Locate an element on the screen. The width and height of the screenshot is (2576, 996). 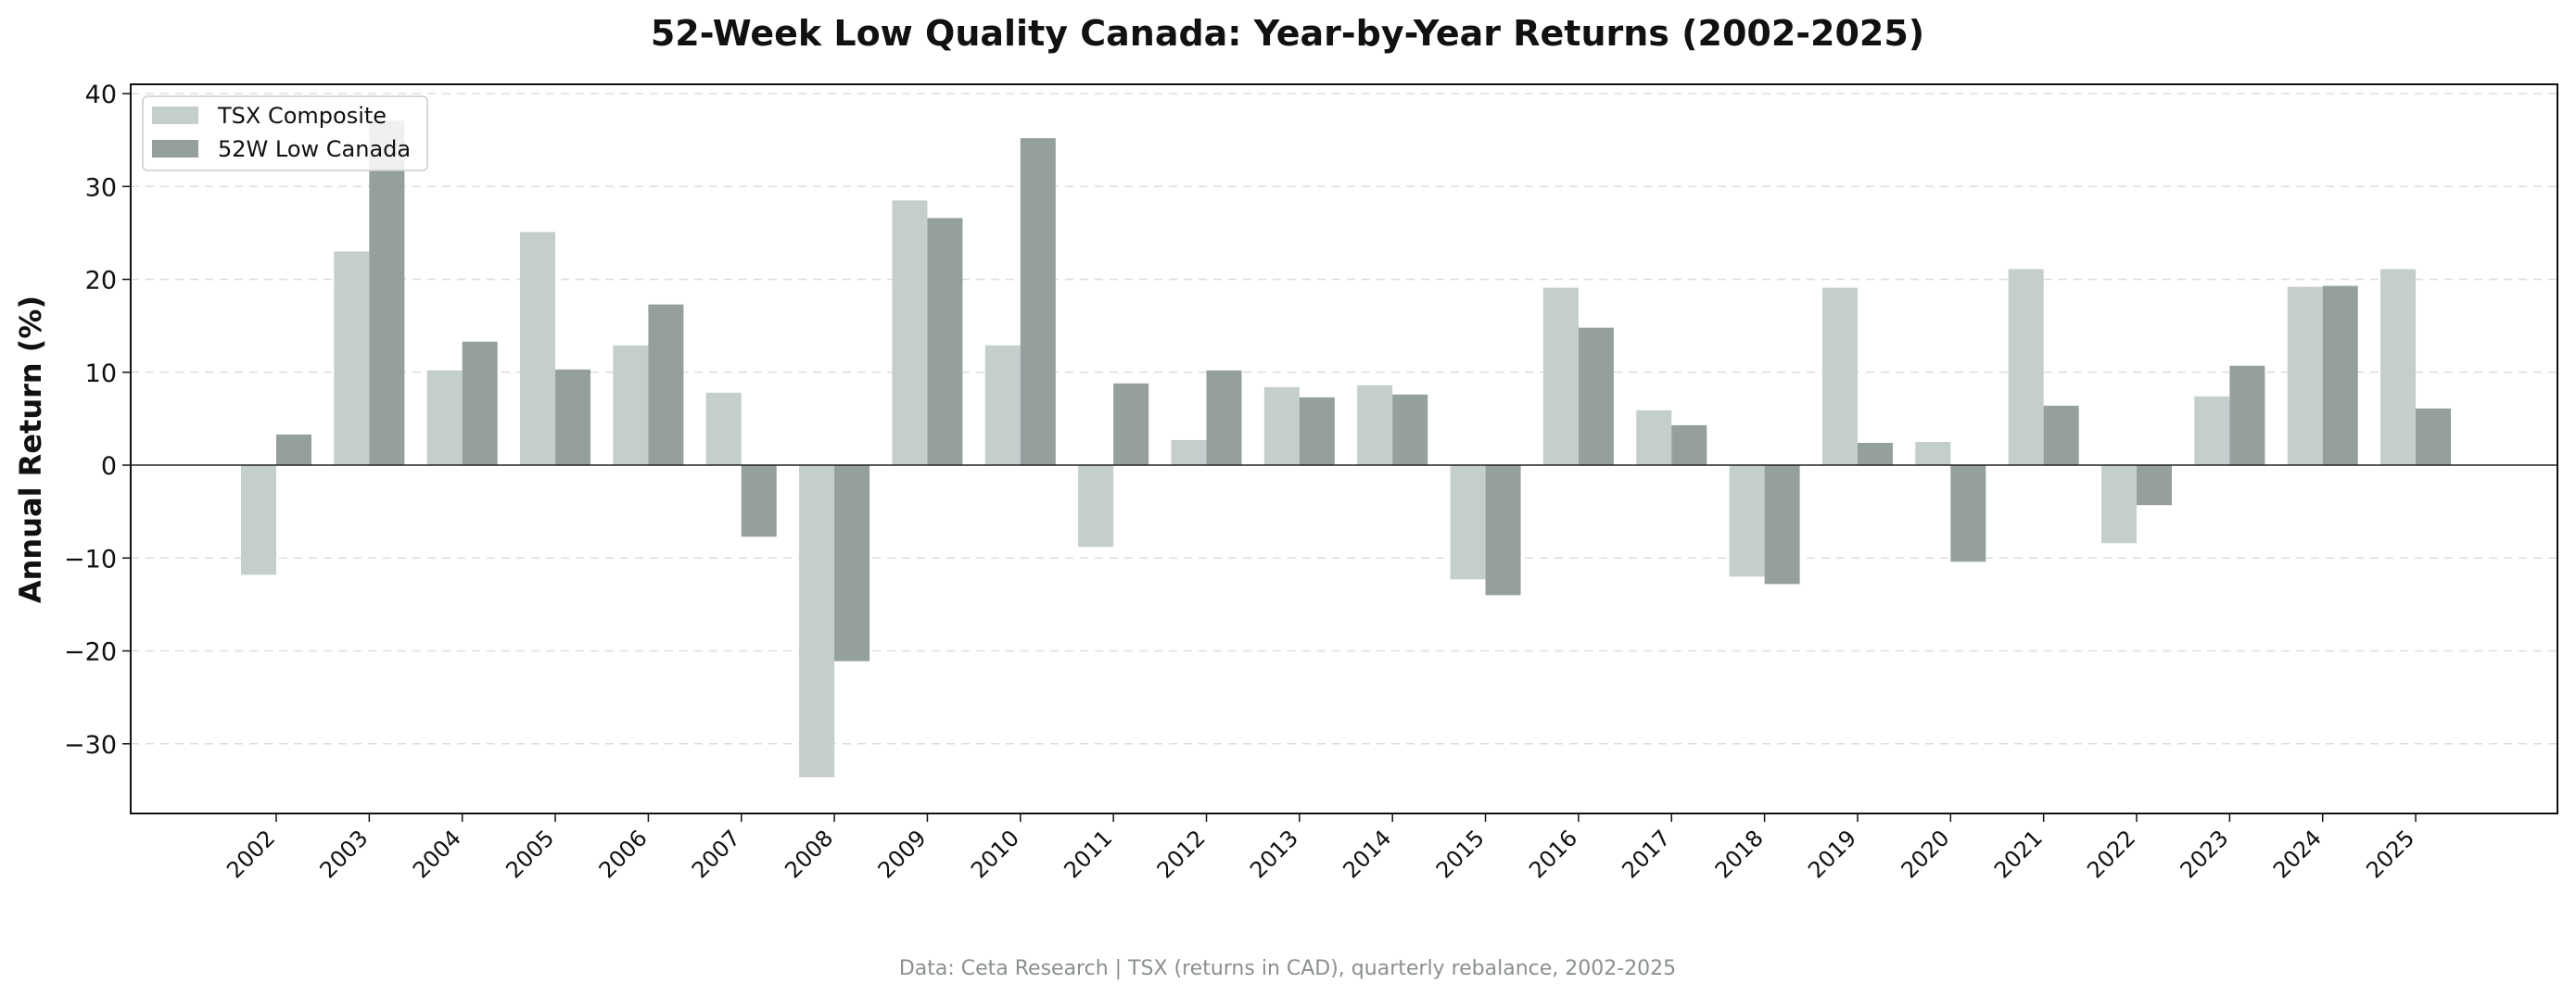
bar-52w-low-canada-2006 is located at coordinates (666, 385).